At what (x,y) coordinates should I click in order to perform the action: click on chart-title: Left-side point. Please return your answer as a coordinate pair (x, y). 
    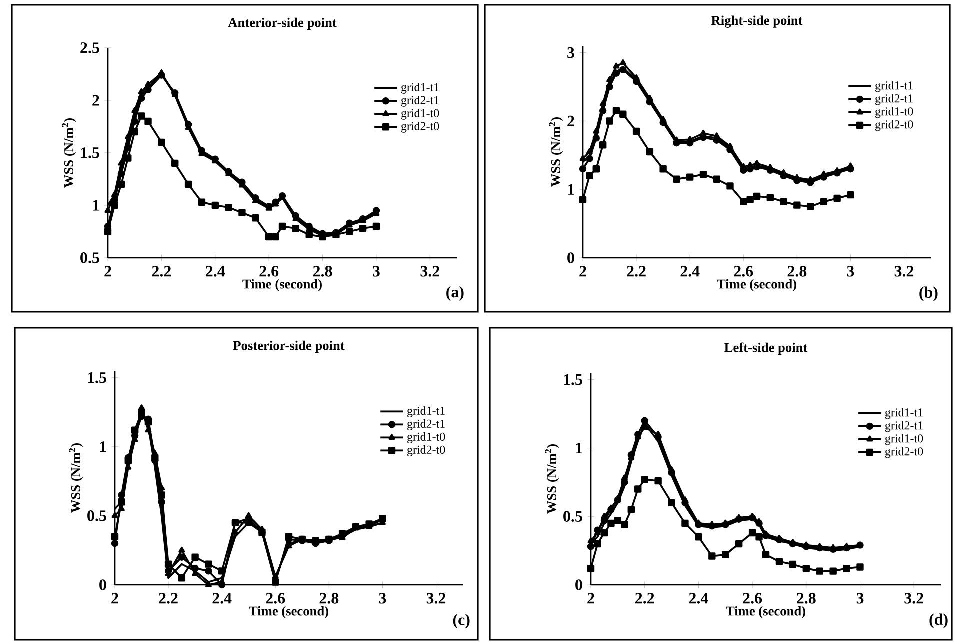
    Looking at the image, I should click on (766, 348).